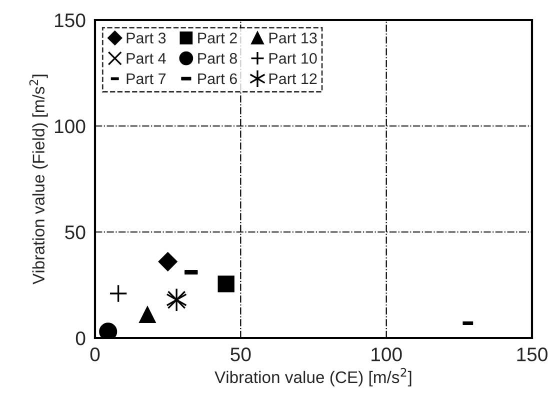  What do you see at coordinates (293, 78) in the screenshot?
I see `legend-label: Part 12` at bounding box center [293, 78].